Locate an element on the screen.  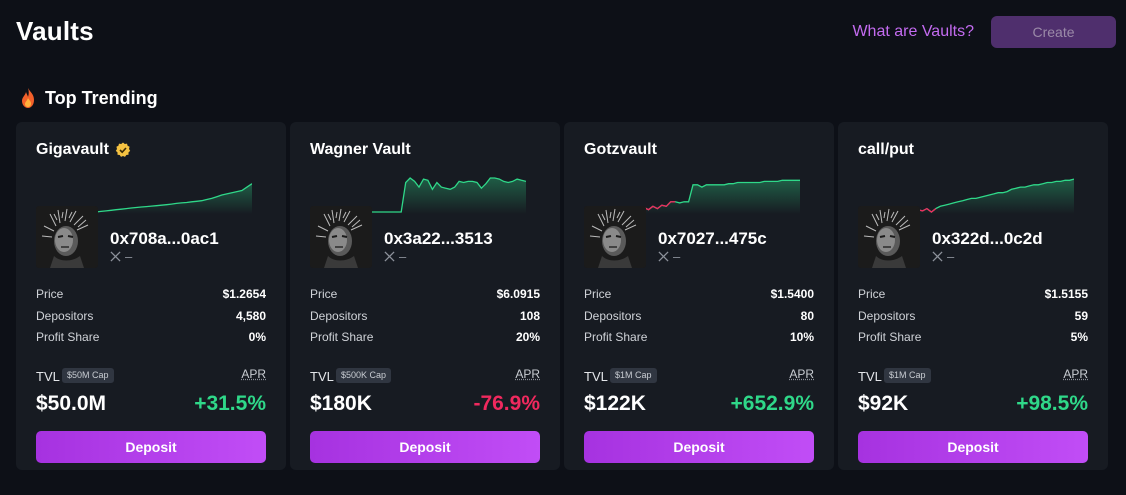
tvl-value: $122K is located at coordinates (615, 403).